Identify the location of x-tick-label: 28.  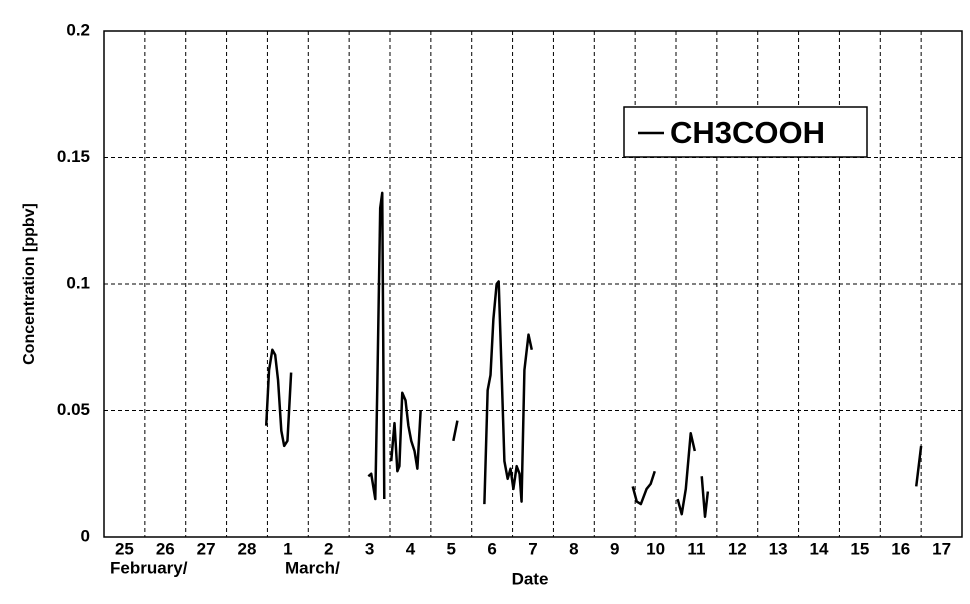
(247, 548).